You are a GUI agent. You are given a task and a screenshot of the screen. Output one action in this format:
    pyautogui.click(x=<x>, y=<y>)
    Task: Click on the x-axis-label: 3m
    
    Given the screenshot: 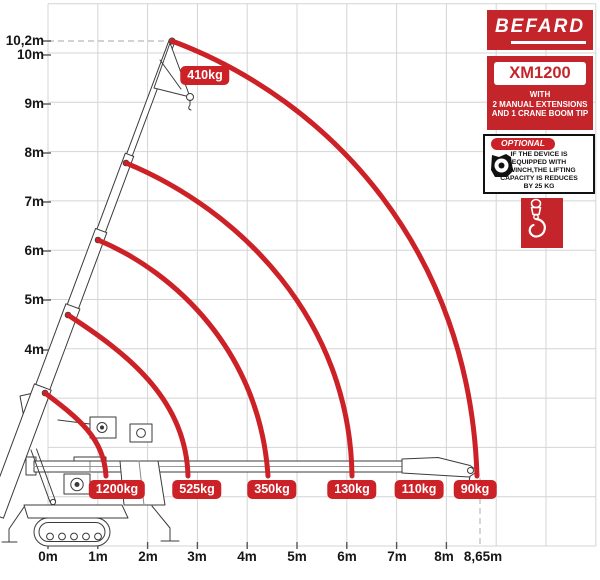 What is the action you would take?
    pyautogui.click(x=197, y=556)
    